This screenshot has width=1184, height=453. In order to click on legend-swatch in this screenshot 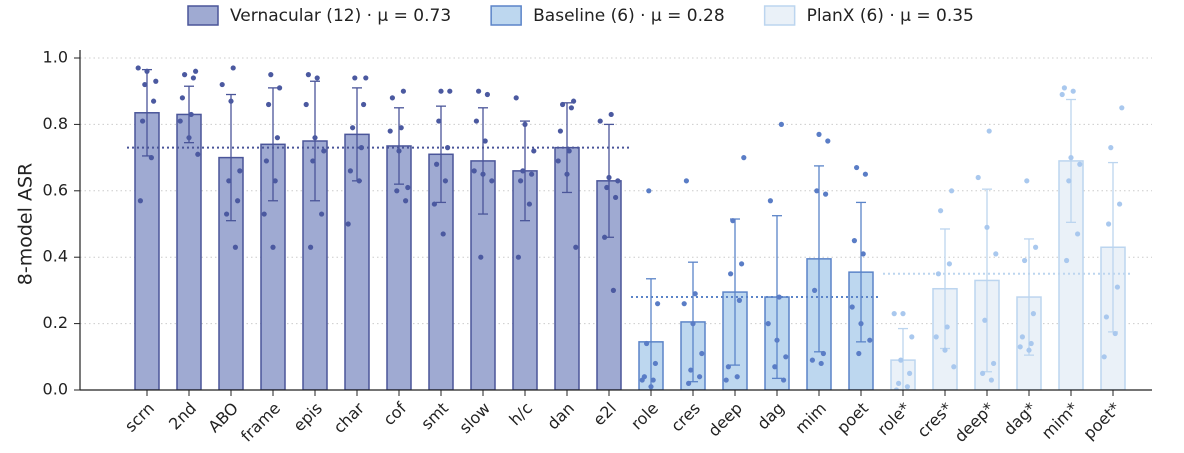, I will do `click(203, 15)`.